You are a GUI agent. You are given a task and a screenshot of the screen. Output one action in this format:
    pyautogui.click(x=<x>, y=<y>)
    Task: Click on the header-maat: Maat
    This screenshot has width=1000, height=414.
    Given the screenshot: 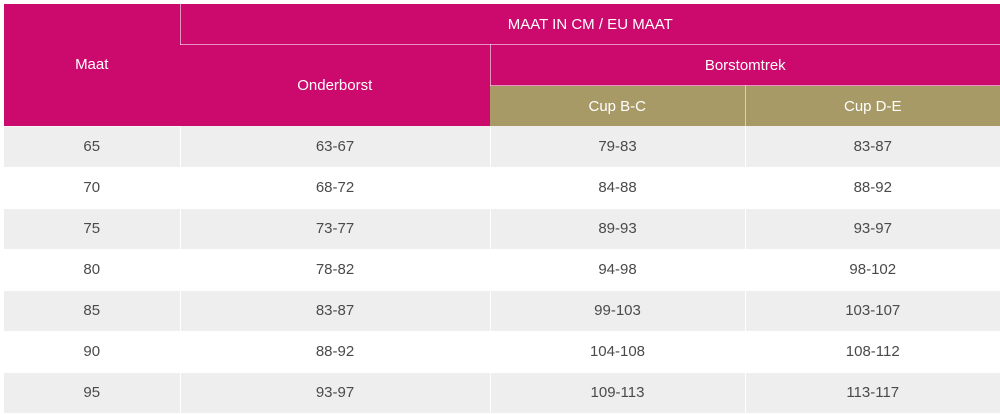 What is the action you would take?
    pyautogui.click(x=92, y=65)
    